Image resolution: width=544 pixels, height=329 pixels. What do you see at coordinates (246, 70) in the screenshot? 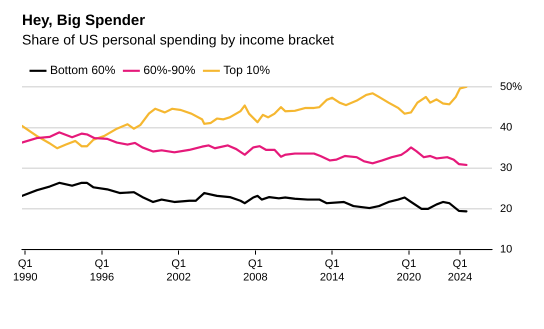
I see `legend-label: Top 10%` at bounding box center [246, 70].